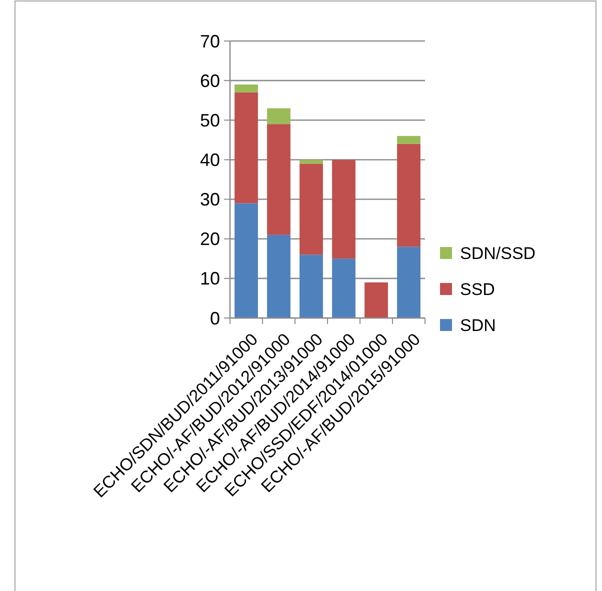 This screenshot has width=602, height=591. I want to click on y-tick-label: 0, so click(215, 318).